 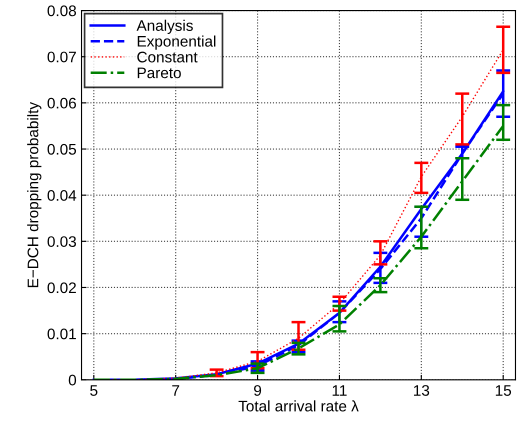 I want to click on legend-label: Analysis, so click(x=164, y=27).